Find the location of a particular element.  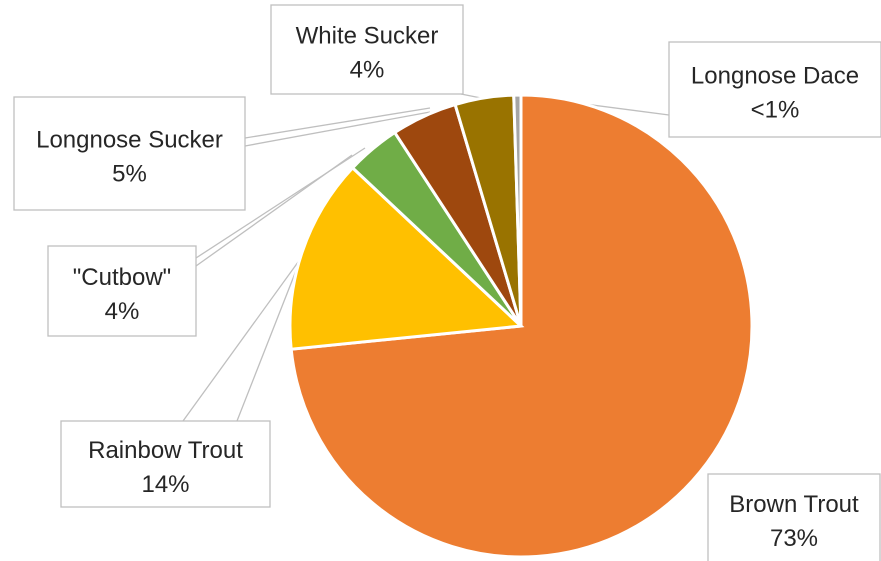

slice-name-label: Rainbow Trout is located at coordinates (165, 450).